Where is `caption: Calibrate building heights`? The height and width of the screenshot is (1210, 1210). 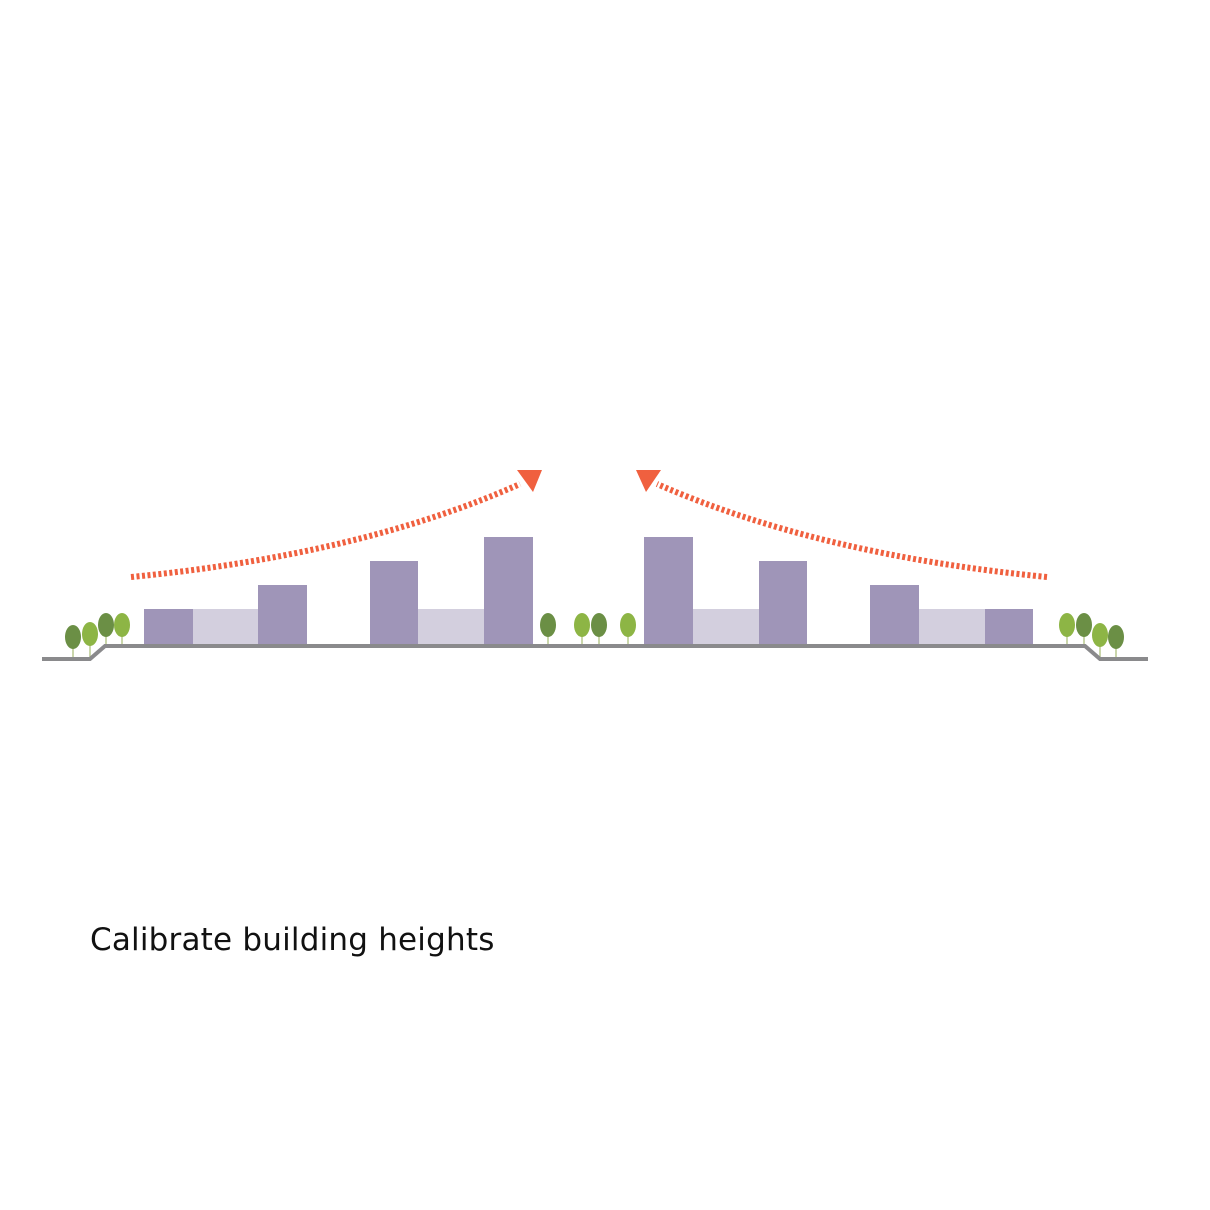 caption: Calibrate building heights is located at coordinates (292, 940).